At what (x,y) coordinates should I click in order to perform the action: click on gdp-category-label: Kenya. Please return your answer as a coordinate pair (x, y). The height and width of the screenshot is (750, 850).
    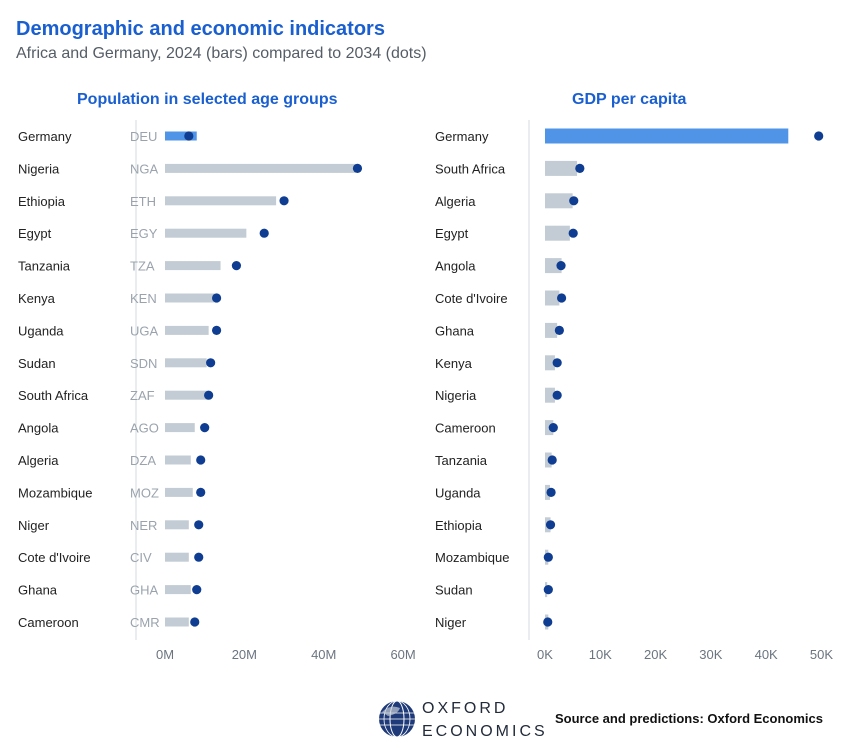
    Looking at the image, I should click on (454, 363).